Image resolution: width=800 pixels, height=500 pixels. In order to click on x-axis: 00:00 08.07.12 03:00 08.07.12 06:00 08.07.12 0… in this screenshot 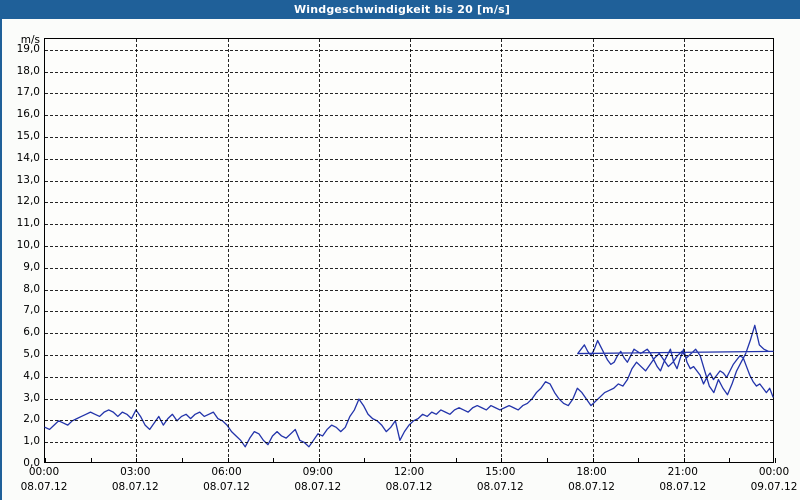, I will do `click(409, 482)`.